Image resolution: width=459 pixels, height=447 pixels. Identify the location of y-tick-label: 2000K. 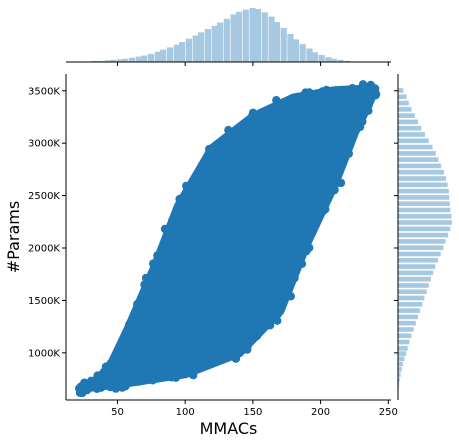
(44, 249).